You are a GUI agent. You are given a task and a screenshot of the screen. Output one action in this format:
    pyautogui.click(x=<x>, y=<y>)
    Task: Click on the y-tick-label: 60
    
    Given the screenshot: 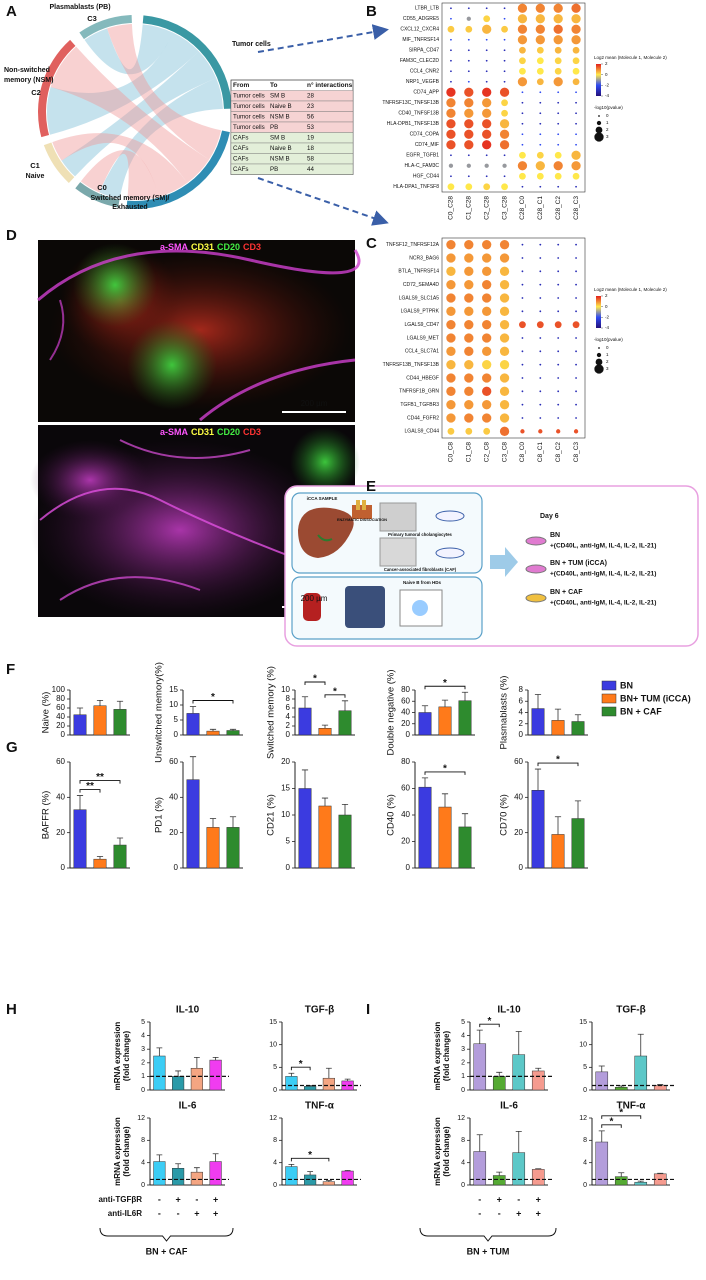 What is the action you would take?
    pyautogui.click(x=173, y=761)
    